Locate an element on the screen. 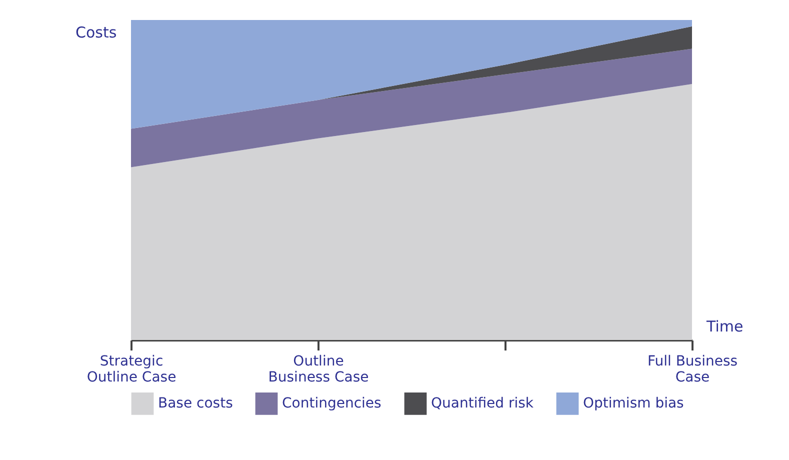  y-axis-title: Costs is located at coordinates (96, 33).